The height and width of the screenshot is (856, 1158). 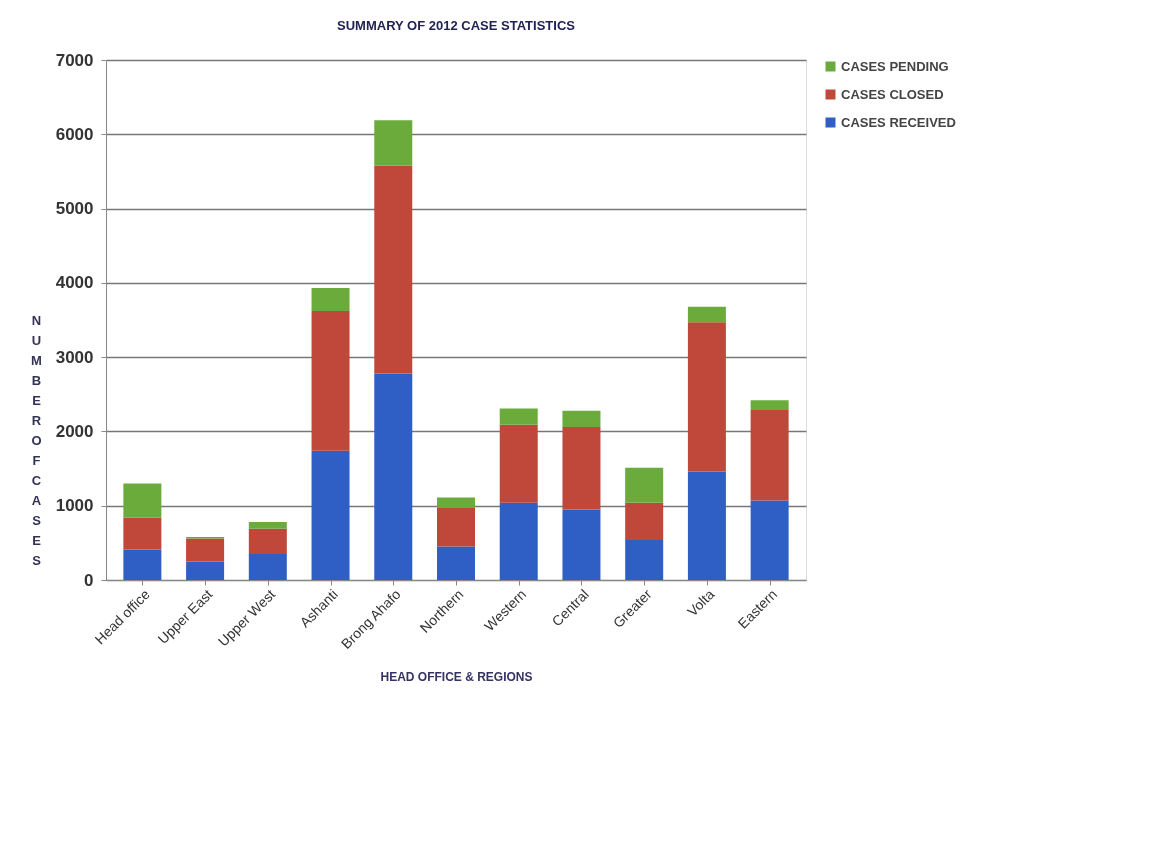 I want to click on chart-title: SUMMARY OF 2012 CASE STATISTICS, so click(x=456, y=25).